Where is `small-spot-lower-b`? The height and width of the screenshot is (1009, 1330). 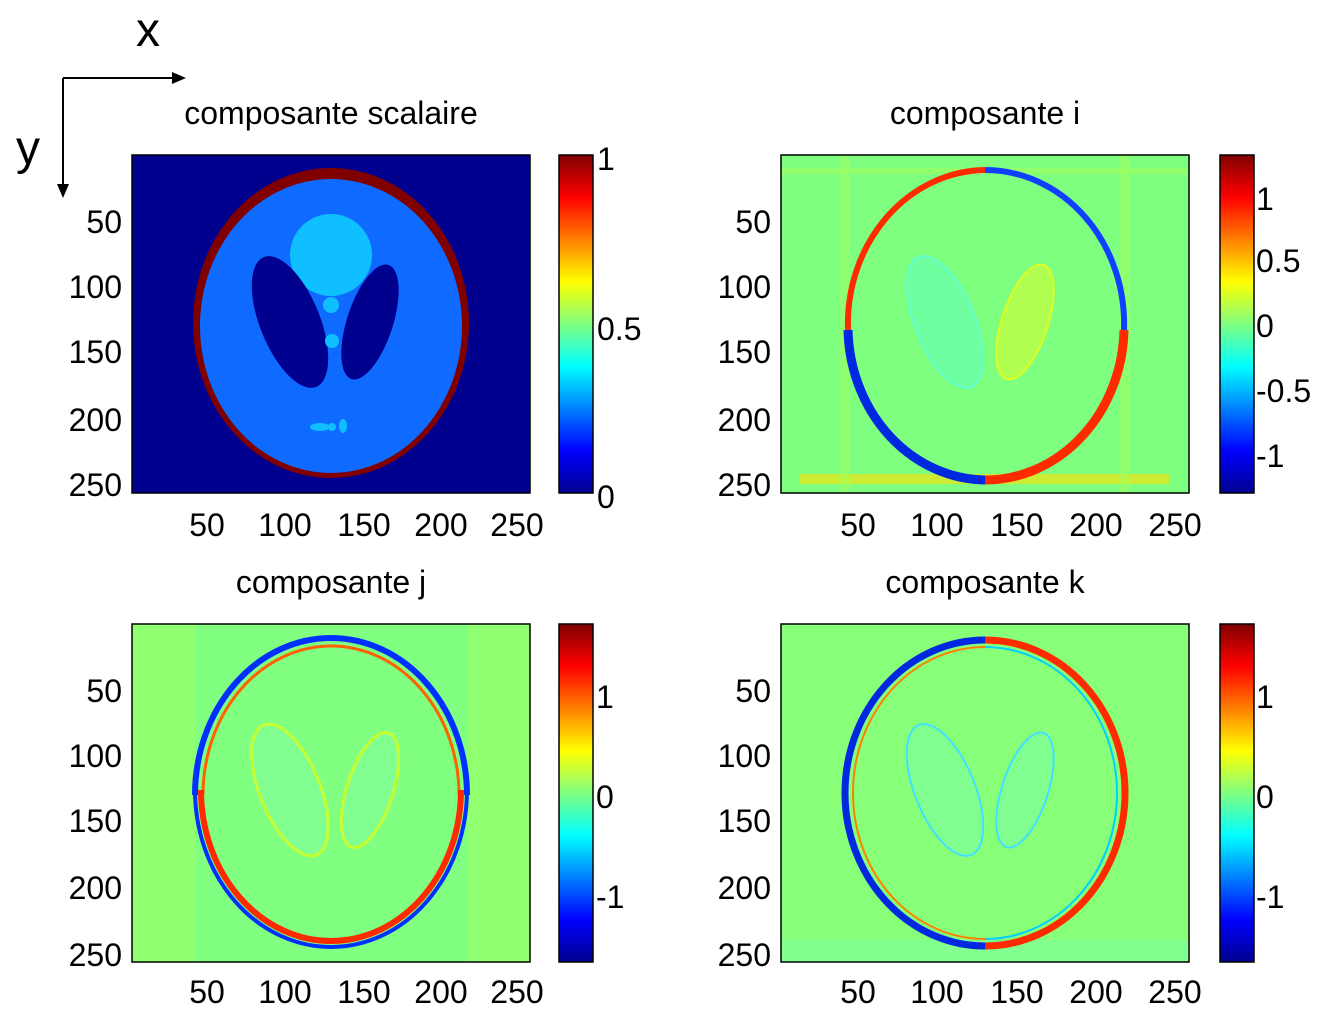
small-spot-lower-b is located at coordinates (332, 427).